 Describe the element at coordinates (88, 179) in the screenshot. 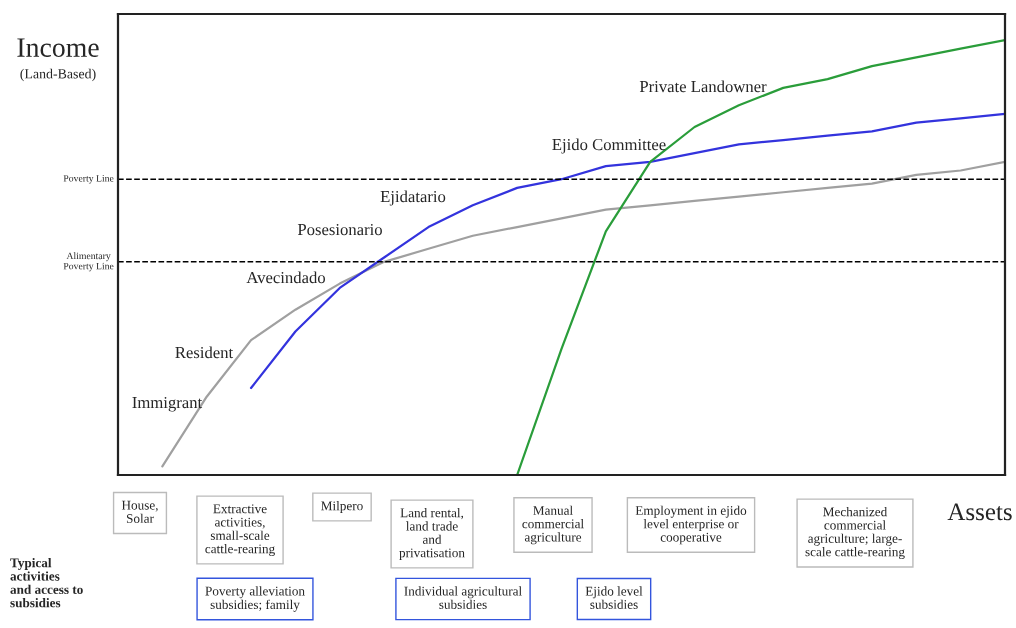

I see `ref-line-label: Poverty Line` at that location.